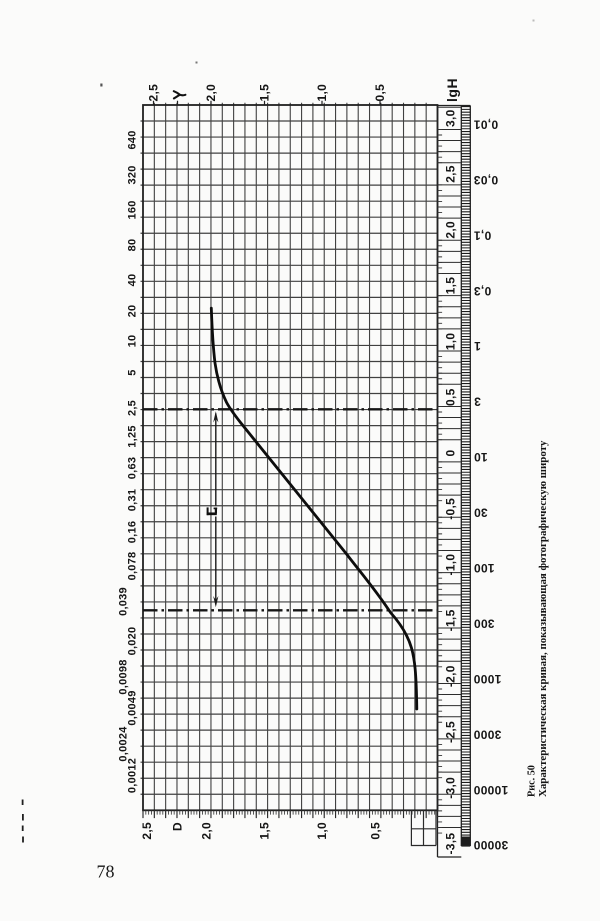 The height and width of the screenshot is (921, 600). Describe the element at coordinates (450, 509) in the screenshot. I see `svg-text: -0,5` at that location.